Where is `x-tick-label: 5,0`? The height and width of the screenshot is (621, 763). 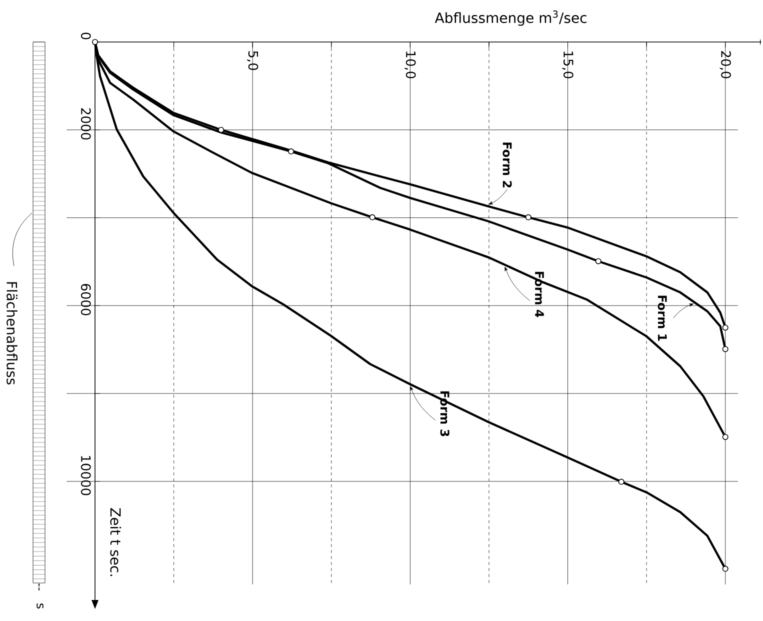 x-tick-label: 5,0 is located at coordinates (252, 60).